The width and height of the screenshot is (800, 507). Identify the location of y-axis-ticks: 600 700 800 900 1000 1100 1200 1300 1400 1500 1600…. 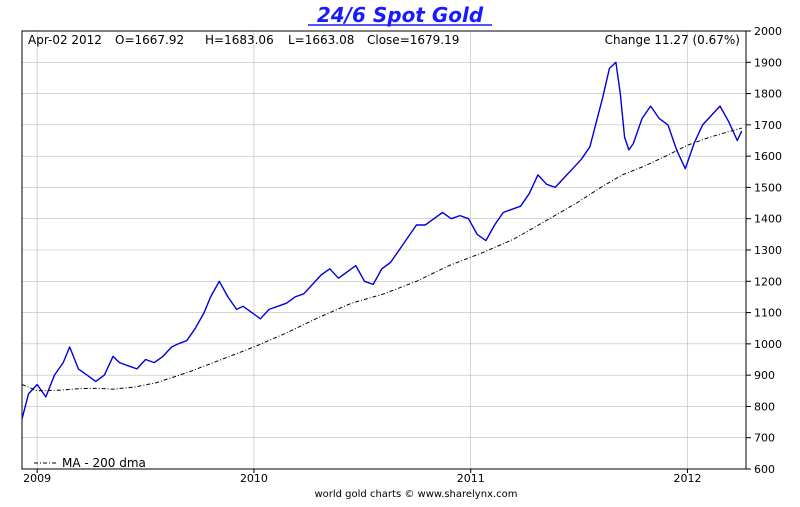
(764, 250).